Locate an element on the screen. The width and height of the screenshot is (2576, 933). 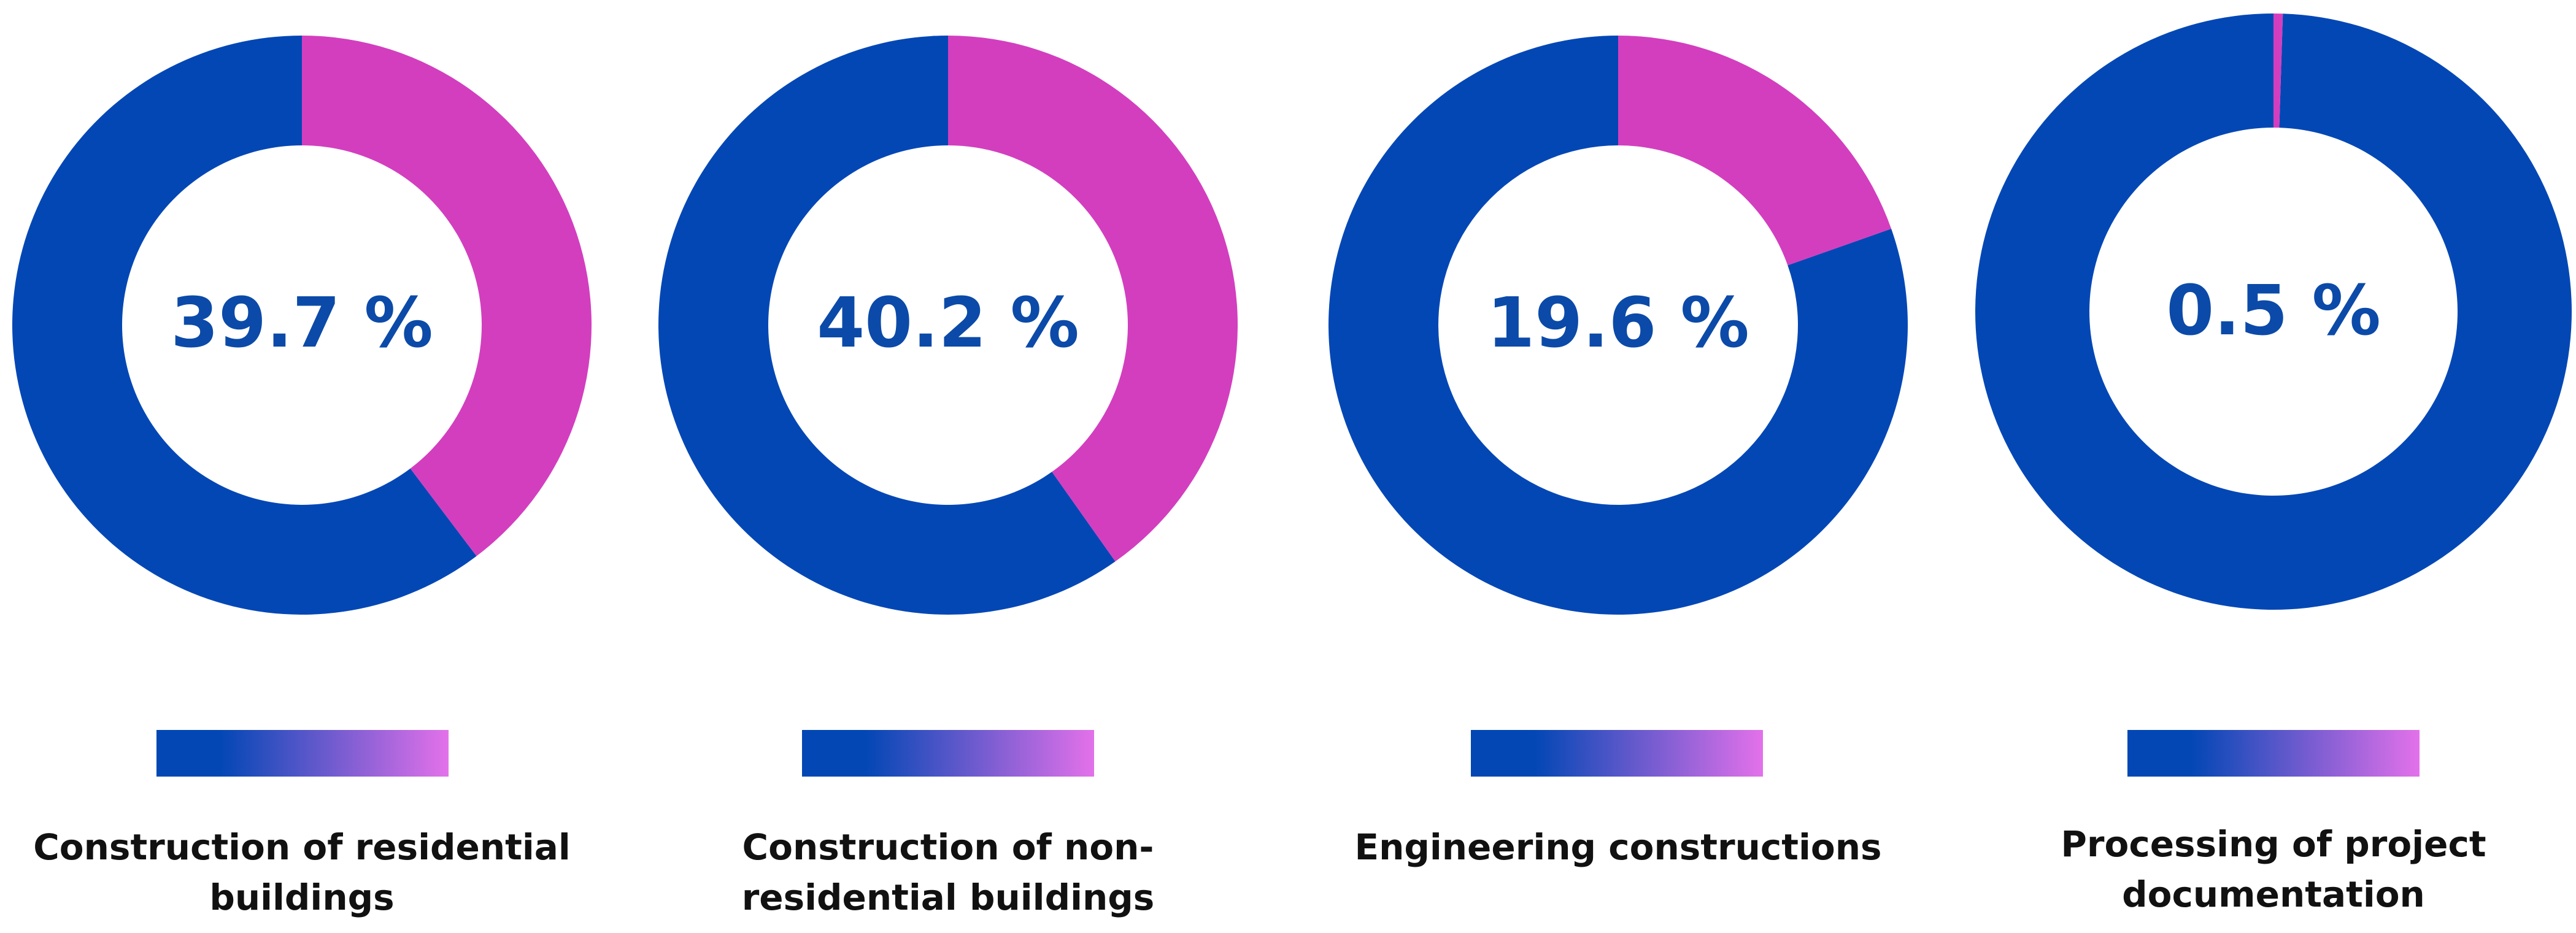
donut-percent-label: 39.7 % is located at coordinates (302, 323).